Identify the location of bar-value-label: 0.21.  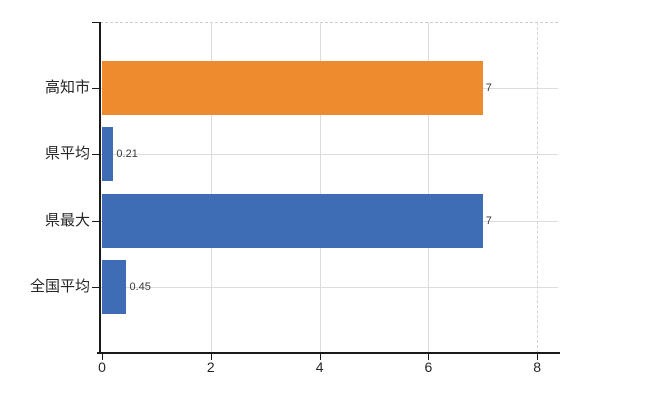
(127, 154).